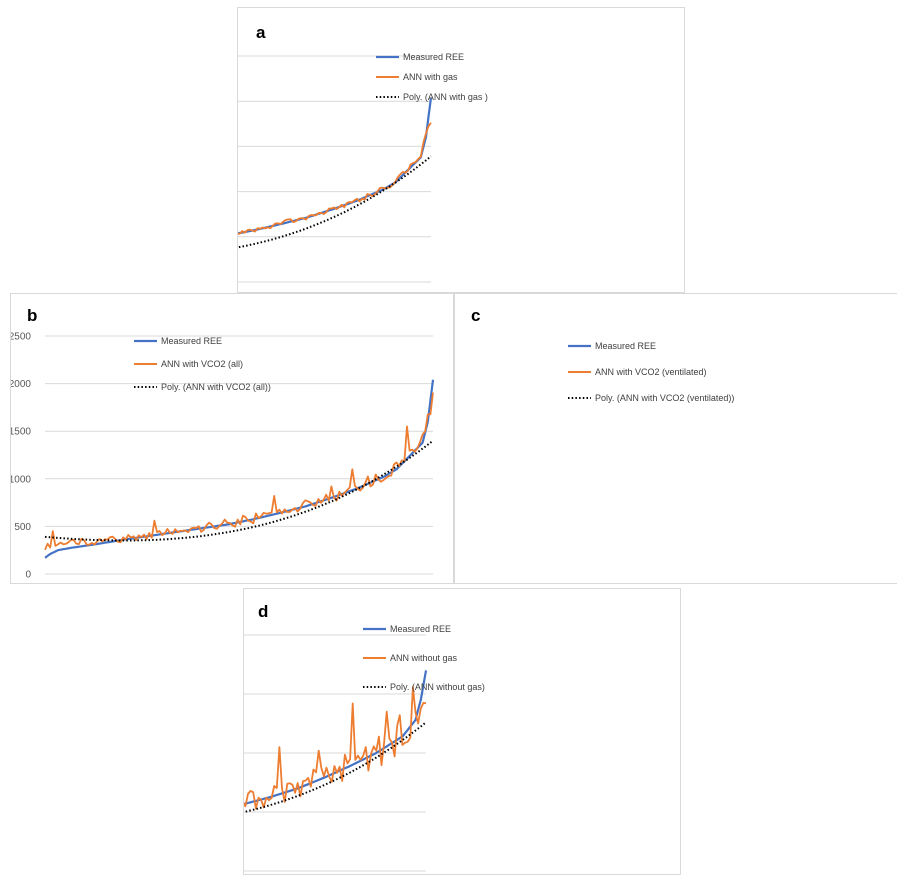 This screenshot has width=897, height=876. I want to click on legend-label-poly: Poly. (ANN without gas), so click(437, 687).